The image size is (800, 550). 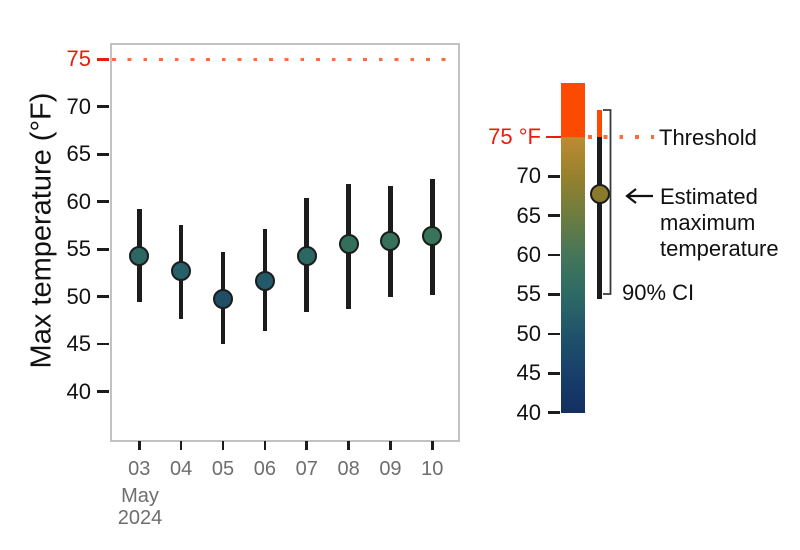 What do you see at coordinates (78, 249) in the screenshot?
I see `y-tick-label: 55` at bounding box center [78, 249].